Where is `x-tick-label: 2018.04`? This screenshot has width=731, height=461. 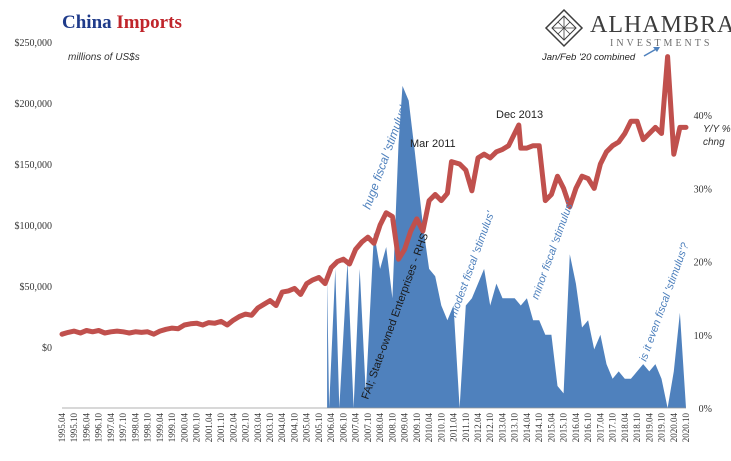 x-tick-label: 2018.04 is located at coordinates (625, 427).